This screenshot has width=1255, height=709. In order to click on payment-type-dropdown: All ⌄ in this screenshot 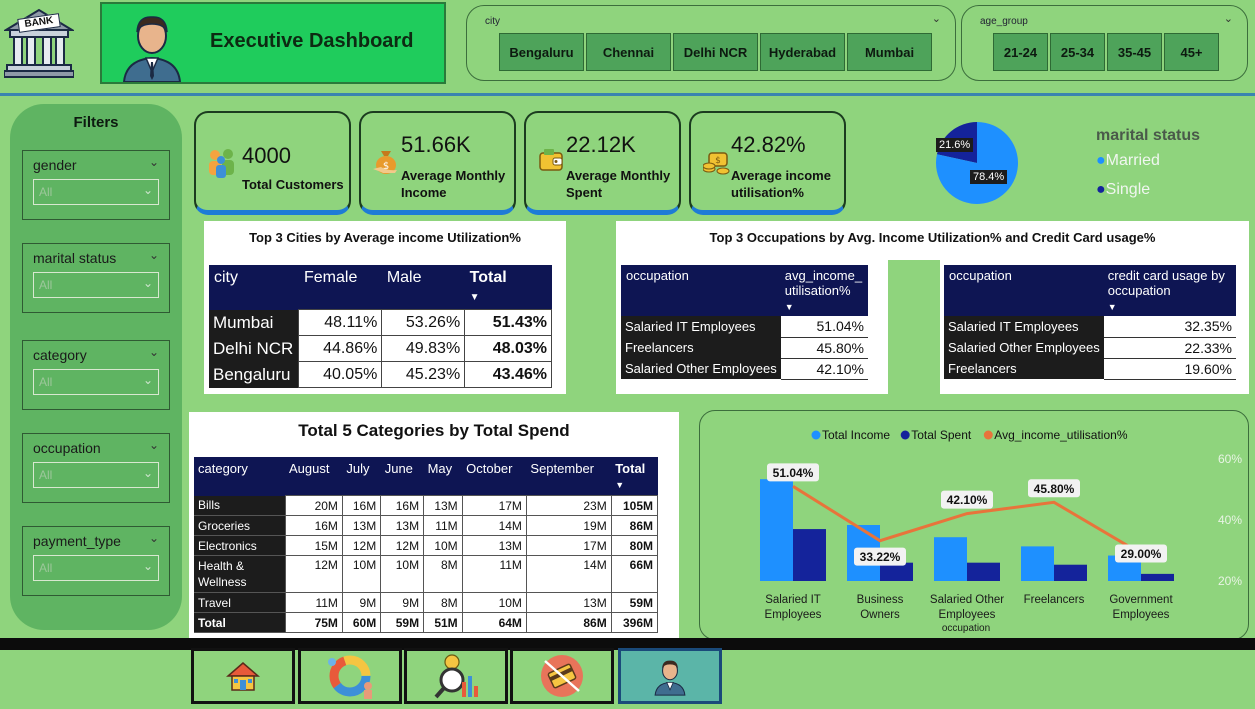, I will do `click(96, 568)`.